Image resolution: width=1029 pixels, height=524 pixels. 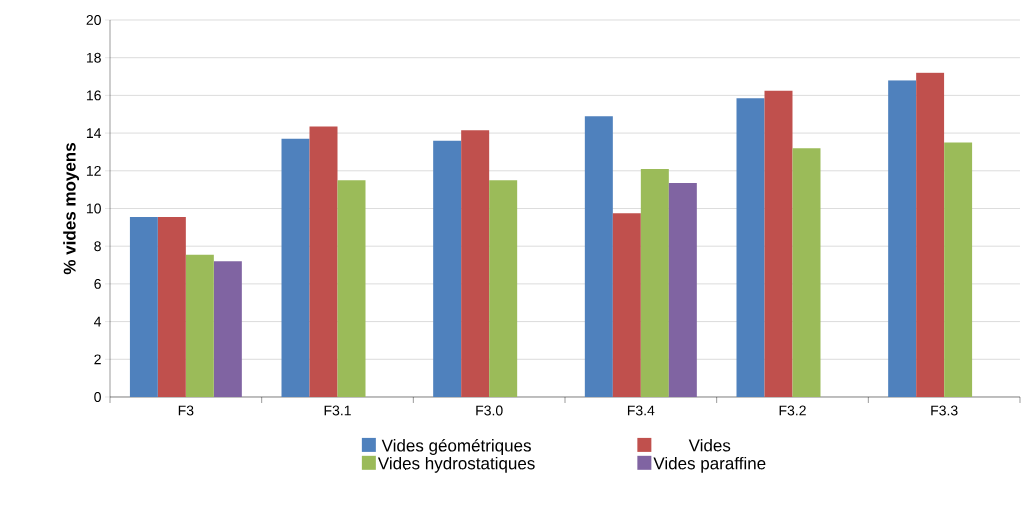 I want to click on x-tick-label: F3, so click(x=186, y=410).